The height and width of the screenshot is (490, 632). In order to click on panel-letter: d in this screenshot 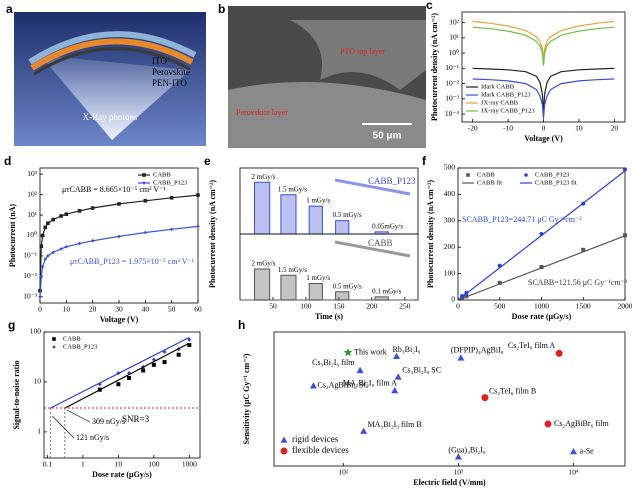, I will do `click(7, 161)`.